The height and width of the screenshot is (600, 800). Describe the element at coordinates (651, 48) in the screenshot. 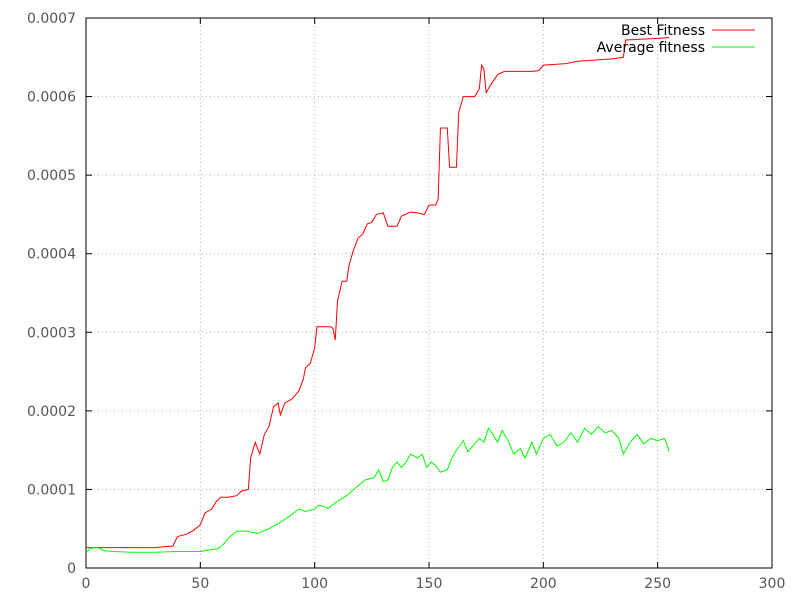

I see `legend-label: Average fitness` at that location.